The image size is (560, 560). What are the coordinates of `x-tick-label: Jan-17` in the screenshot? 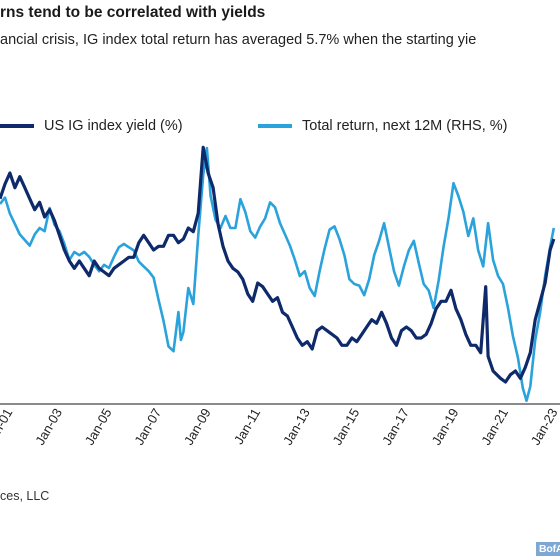 It's located at (395, 427).